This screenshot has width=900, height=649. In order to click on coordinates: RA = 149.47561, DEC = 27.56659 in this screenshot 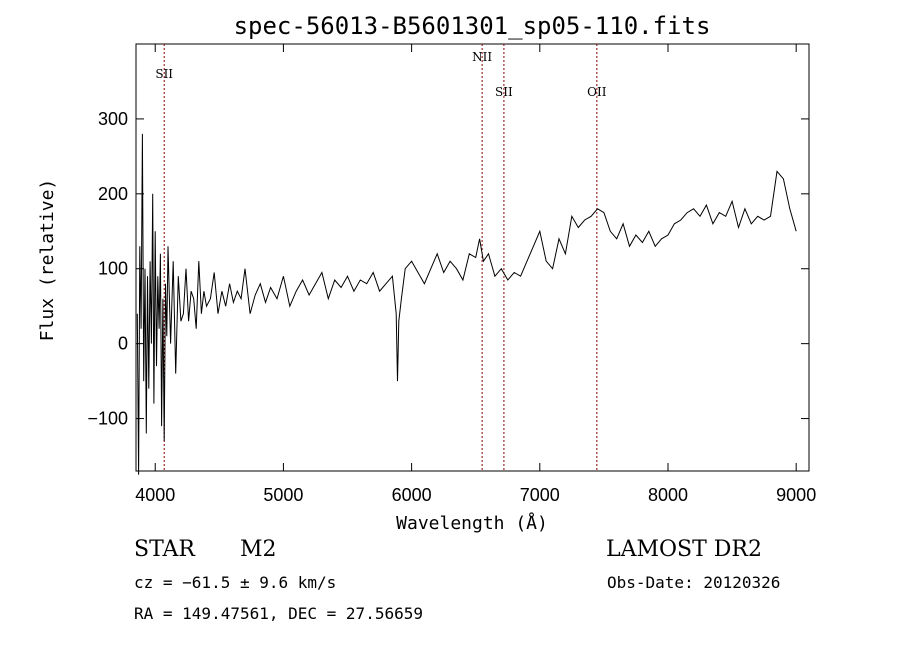, I will do `click(278, 613)`.